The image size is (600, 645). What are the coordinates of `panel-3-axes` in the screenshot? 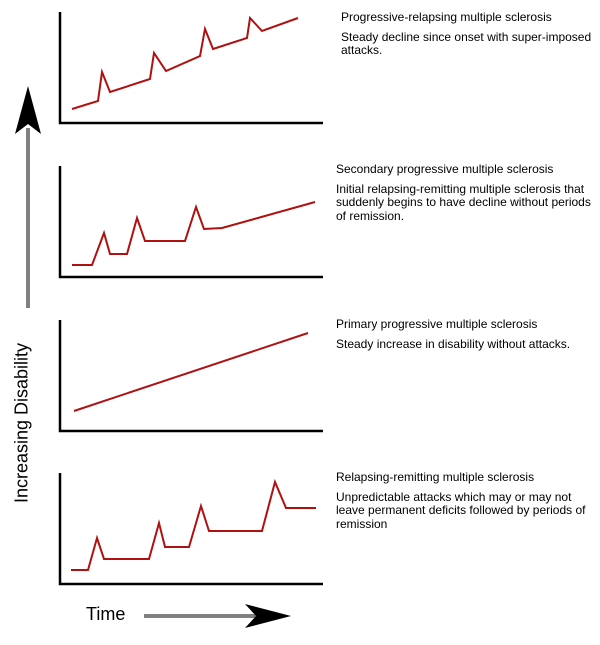 It's located at (190, 376).